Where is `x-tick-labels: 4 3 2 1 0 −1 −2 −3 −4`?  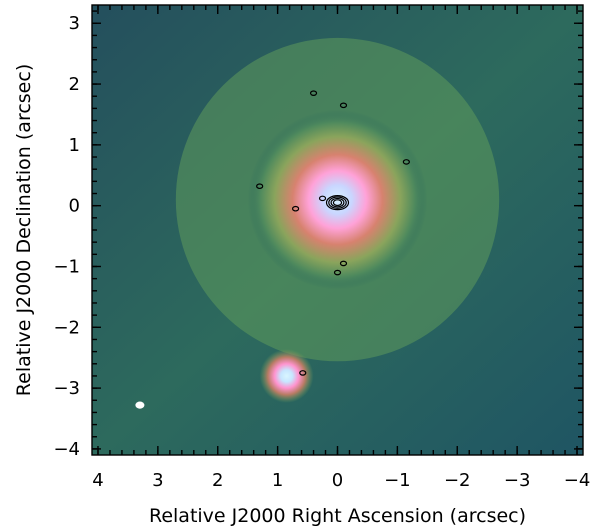 x-tick-labels: 4 3 2 1 0 −1 −2 −3 −4 is located at coordinates (341, 480).